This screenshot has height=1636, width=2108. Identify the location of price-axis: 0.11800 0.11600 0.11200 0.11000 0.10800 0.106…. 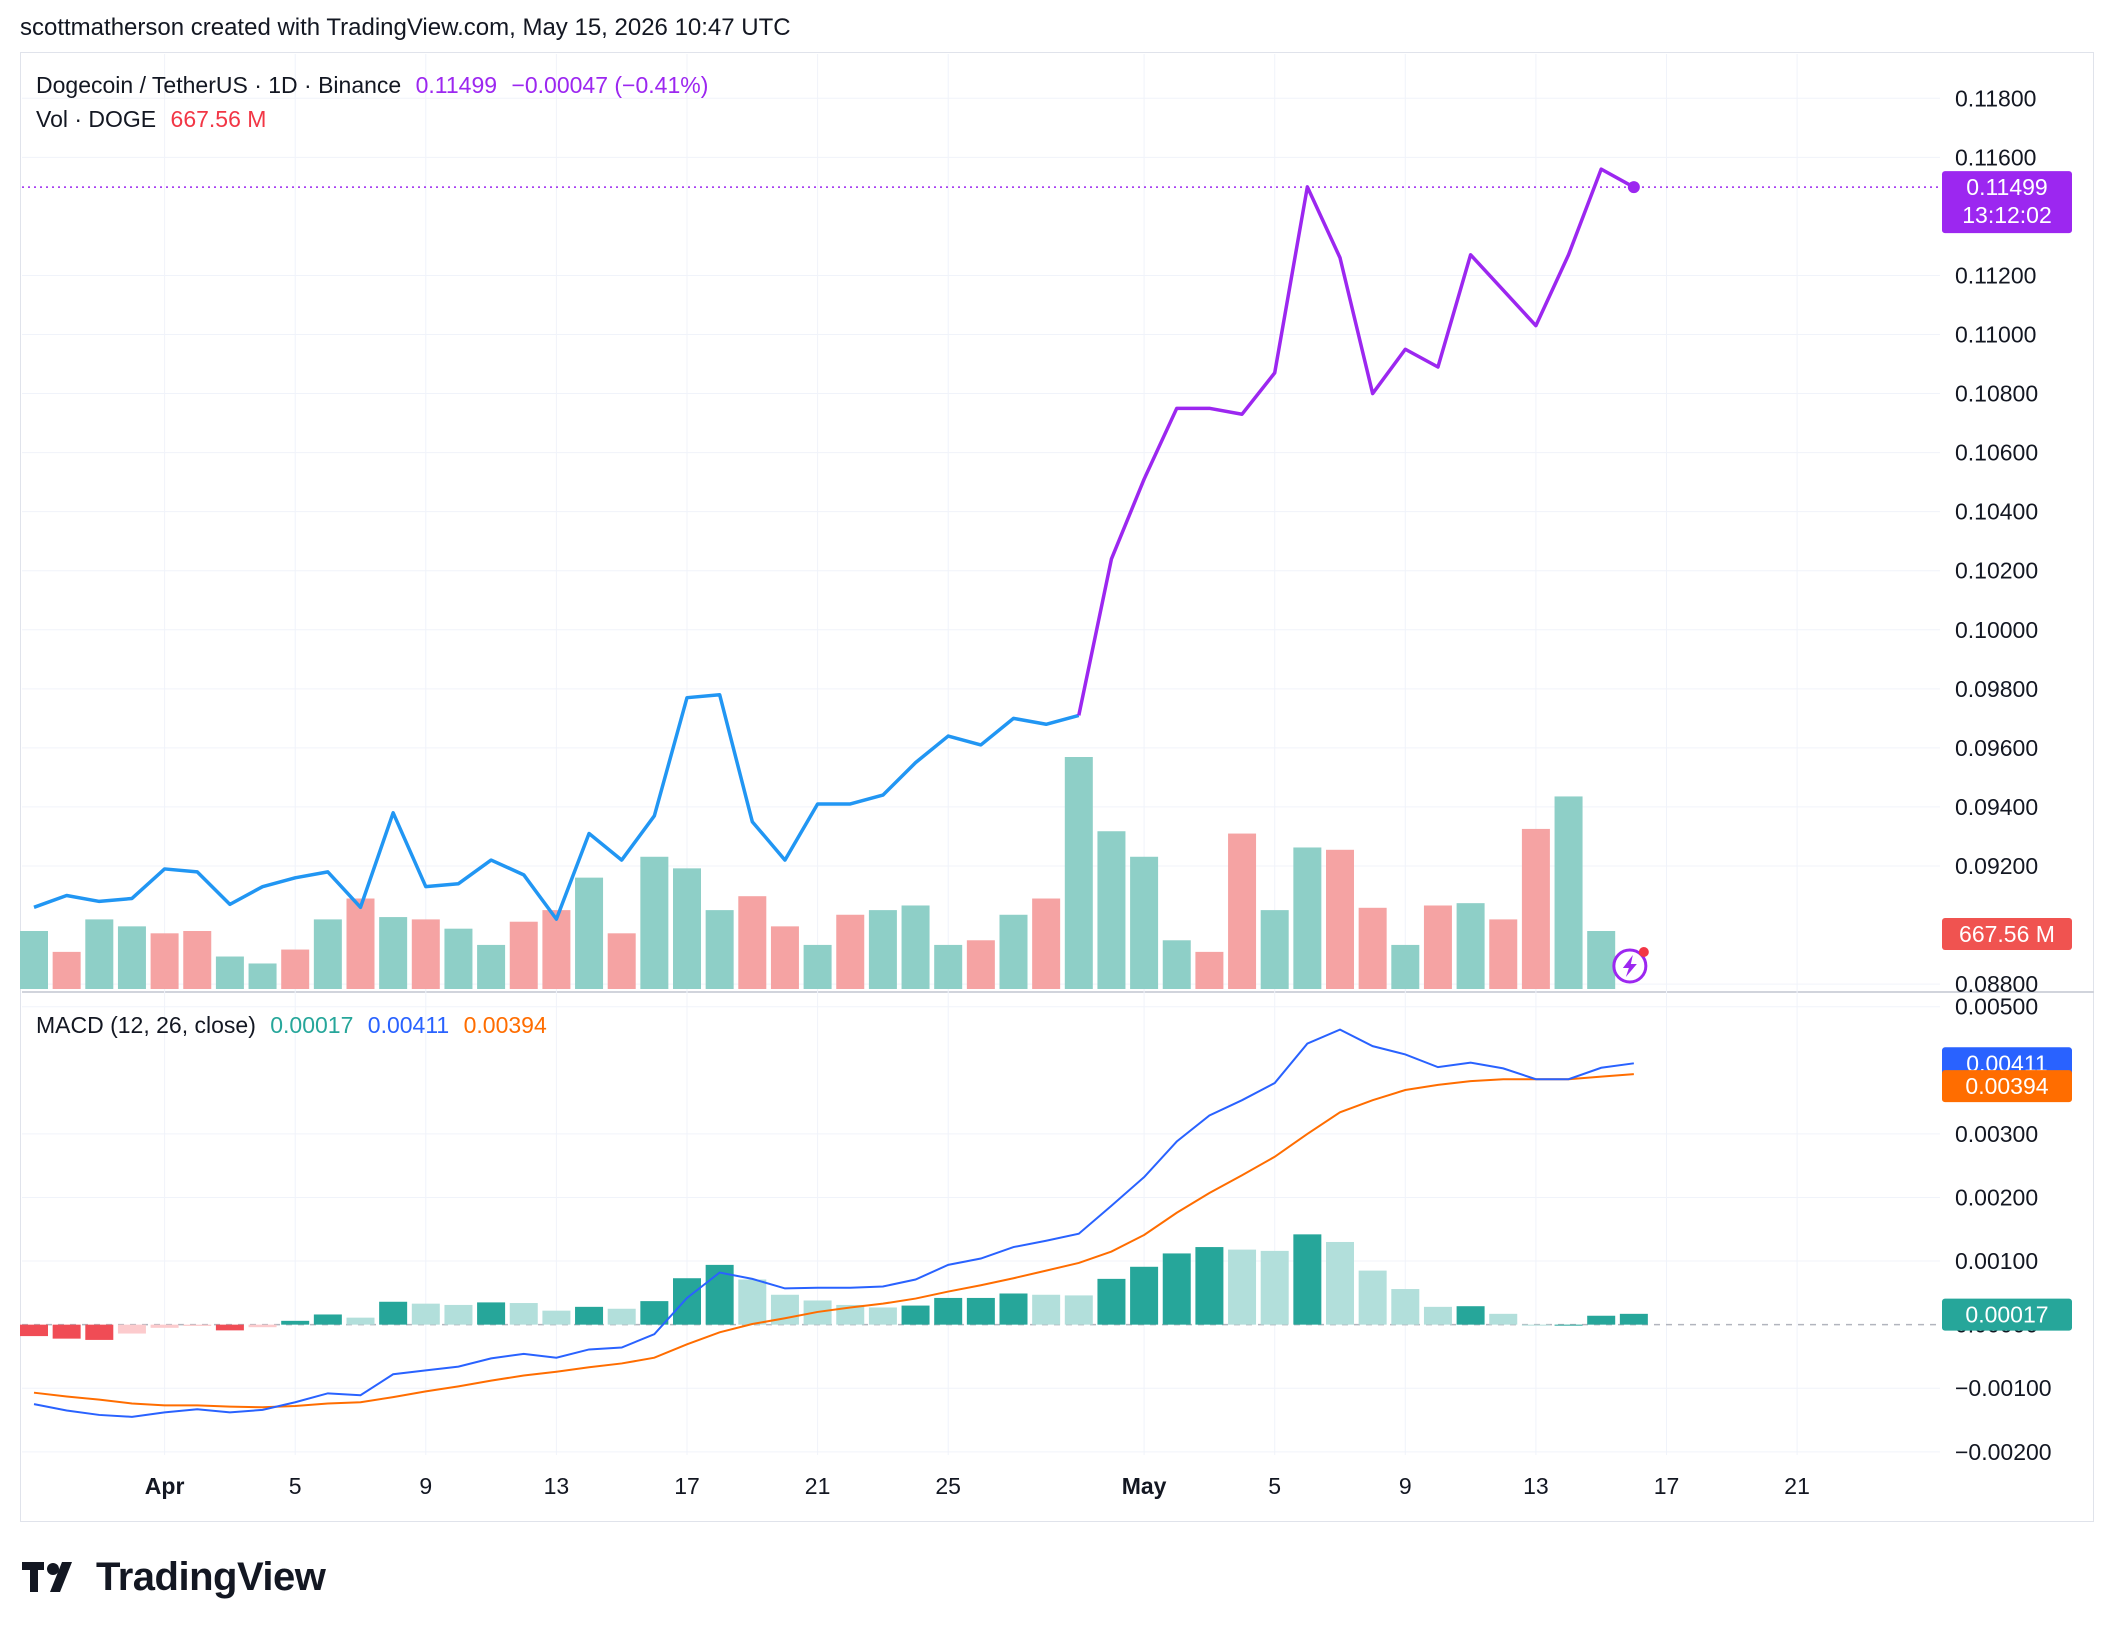
(1996, 541).